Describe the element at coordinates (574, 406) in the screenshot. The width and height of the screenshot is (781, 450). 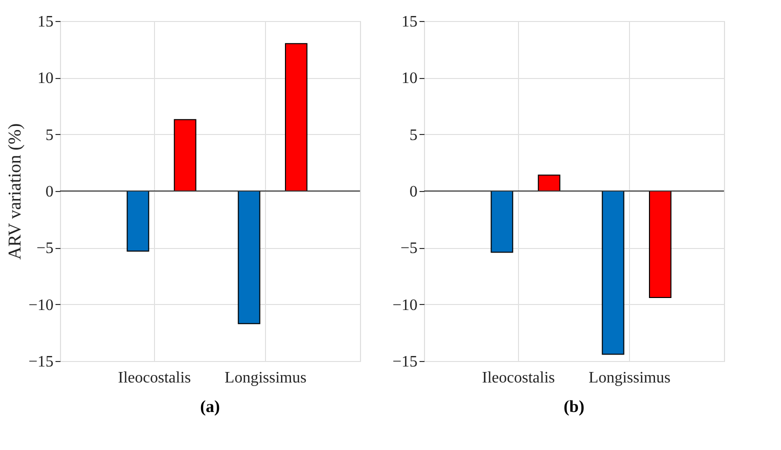
I see `text: (b)` at that location.